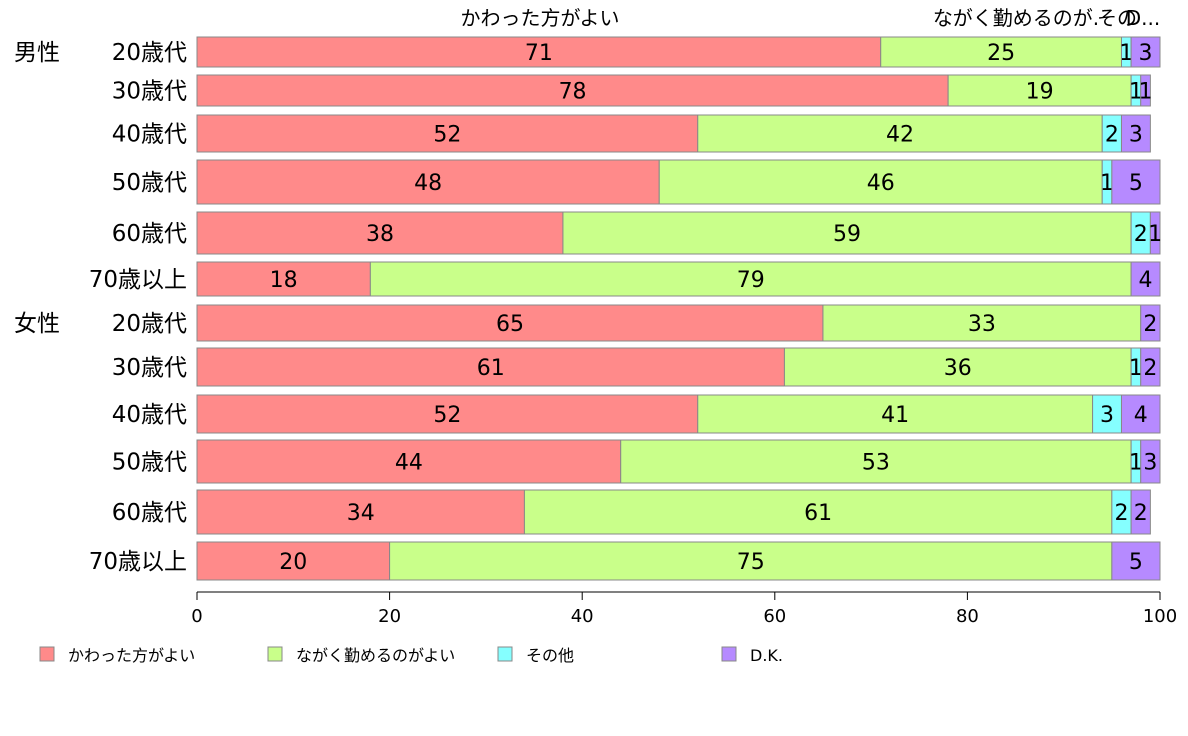 The width and height of the screenshot is (1188, 736). I want to click on x-axis: 0 20 40 60 80 100, so click(684, 609).